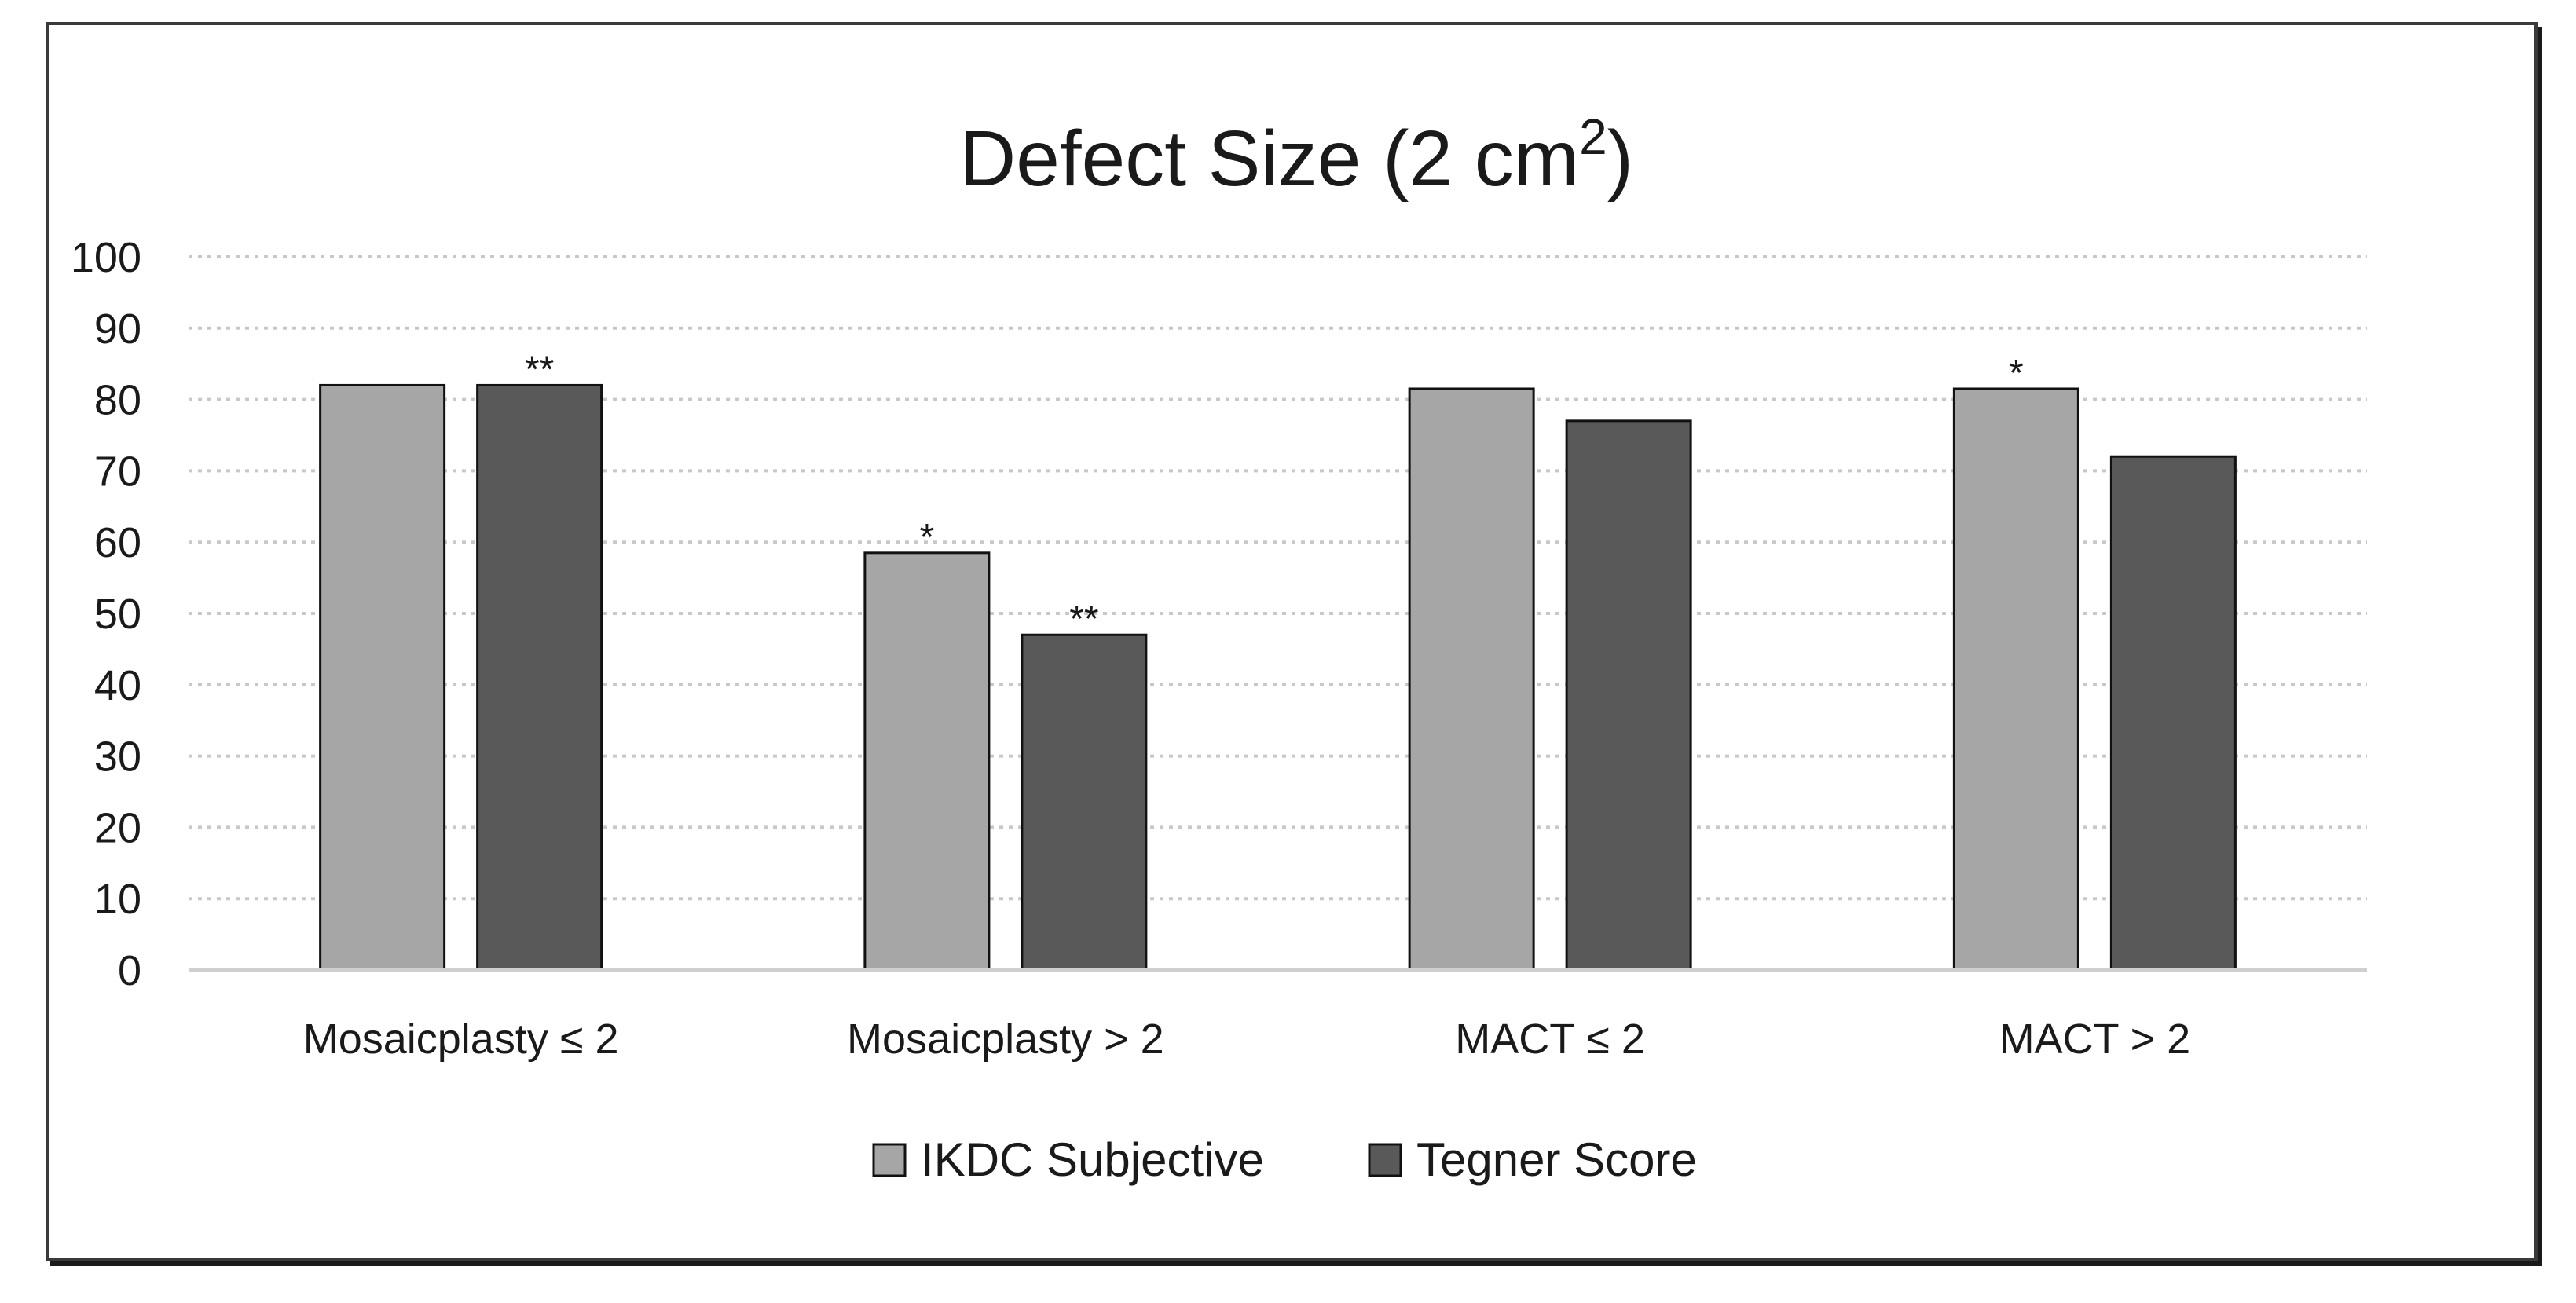  Describe the element at coordinates (106, 257) in the screenshot. I see `y-tick-label: 100` at that location.